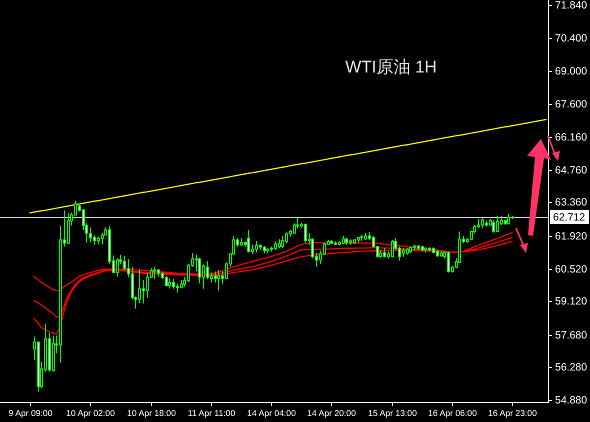  Describe the element at coordinates (571, 270) in the screenshot. I see `ytick-label: 60.520` at that location.